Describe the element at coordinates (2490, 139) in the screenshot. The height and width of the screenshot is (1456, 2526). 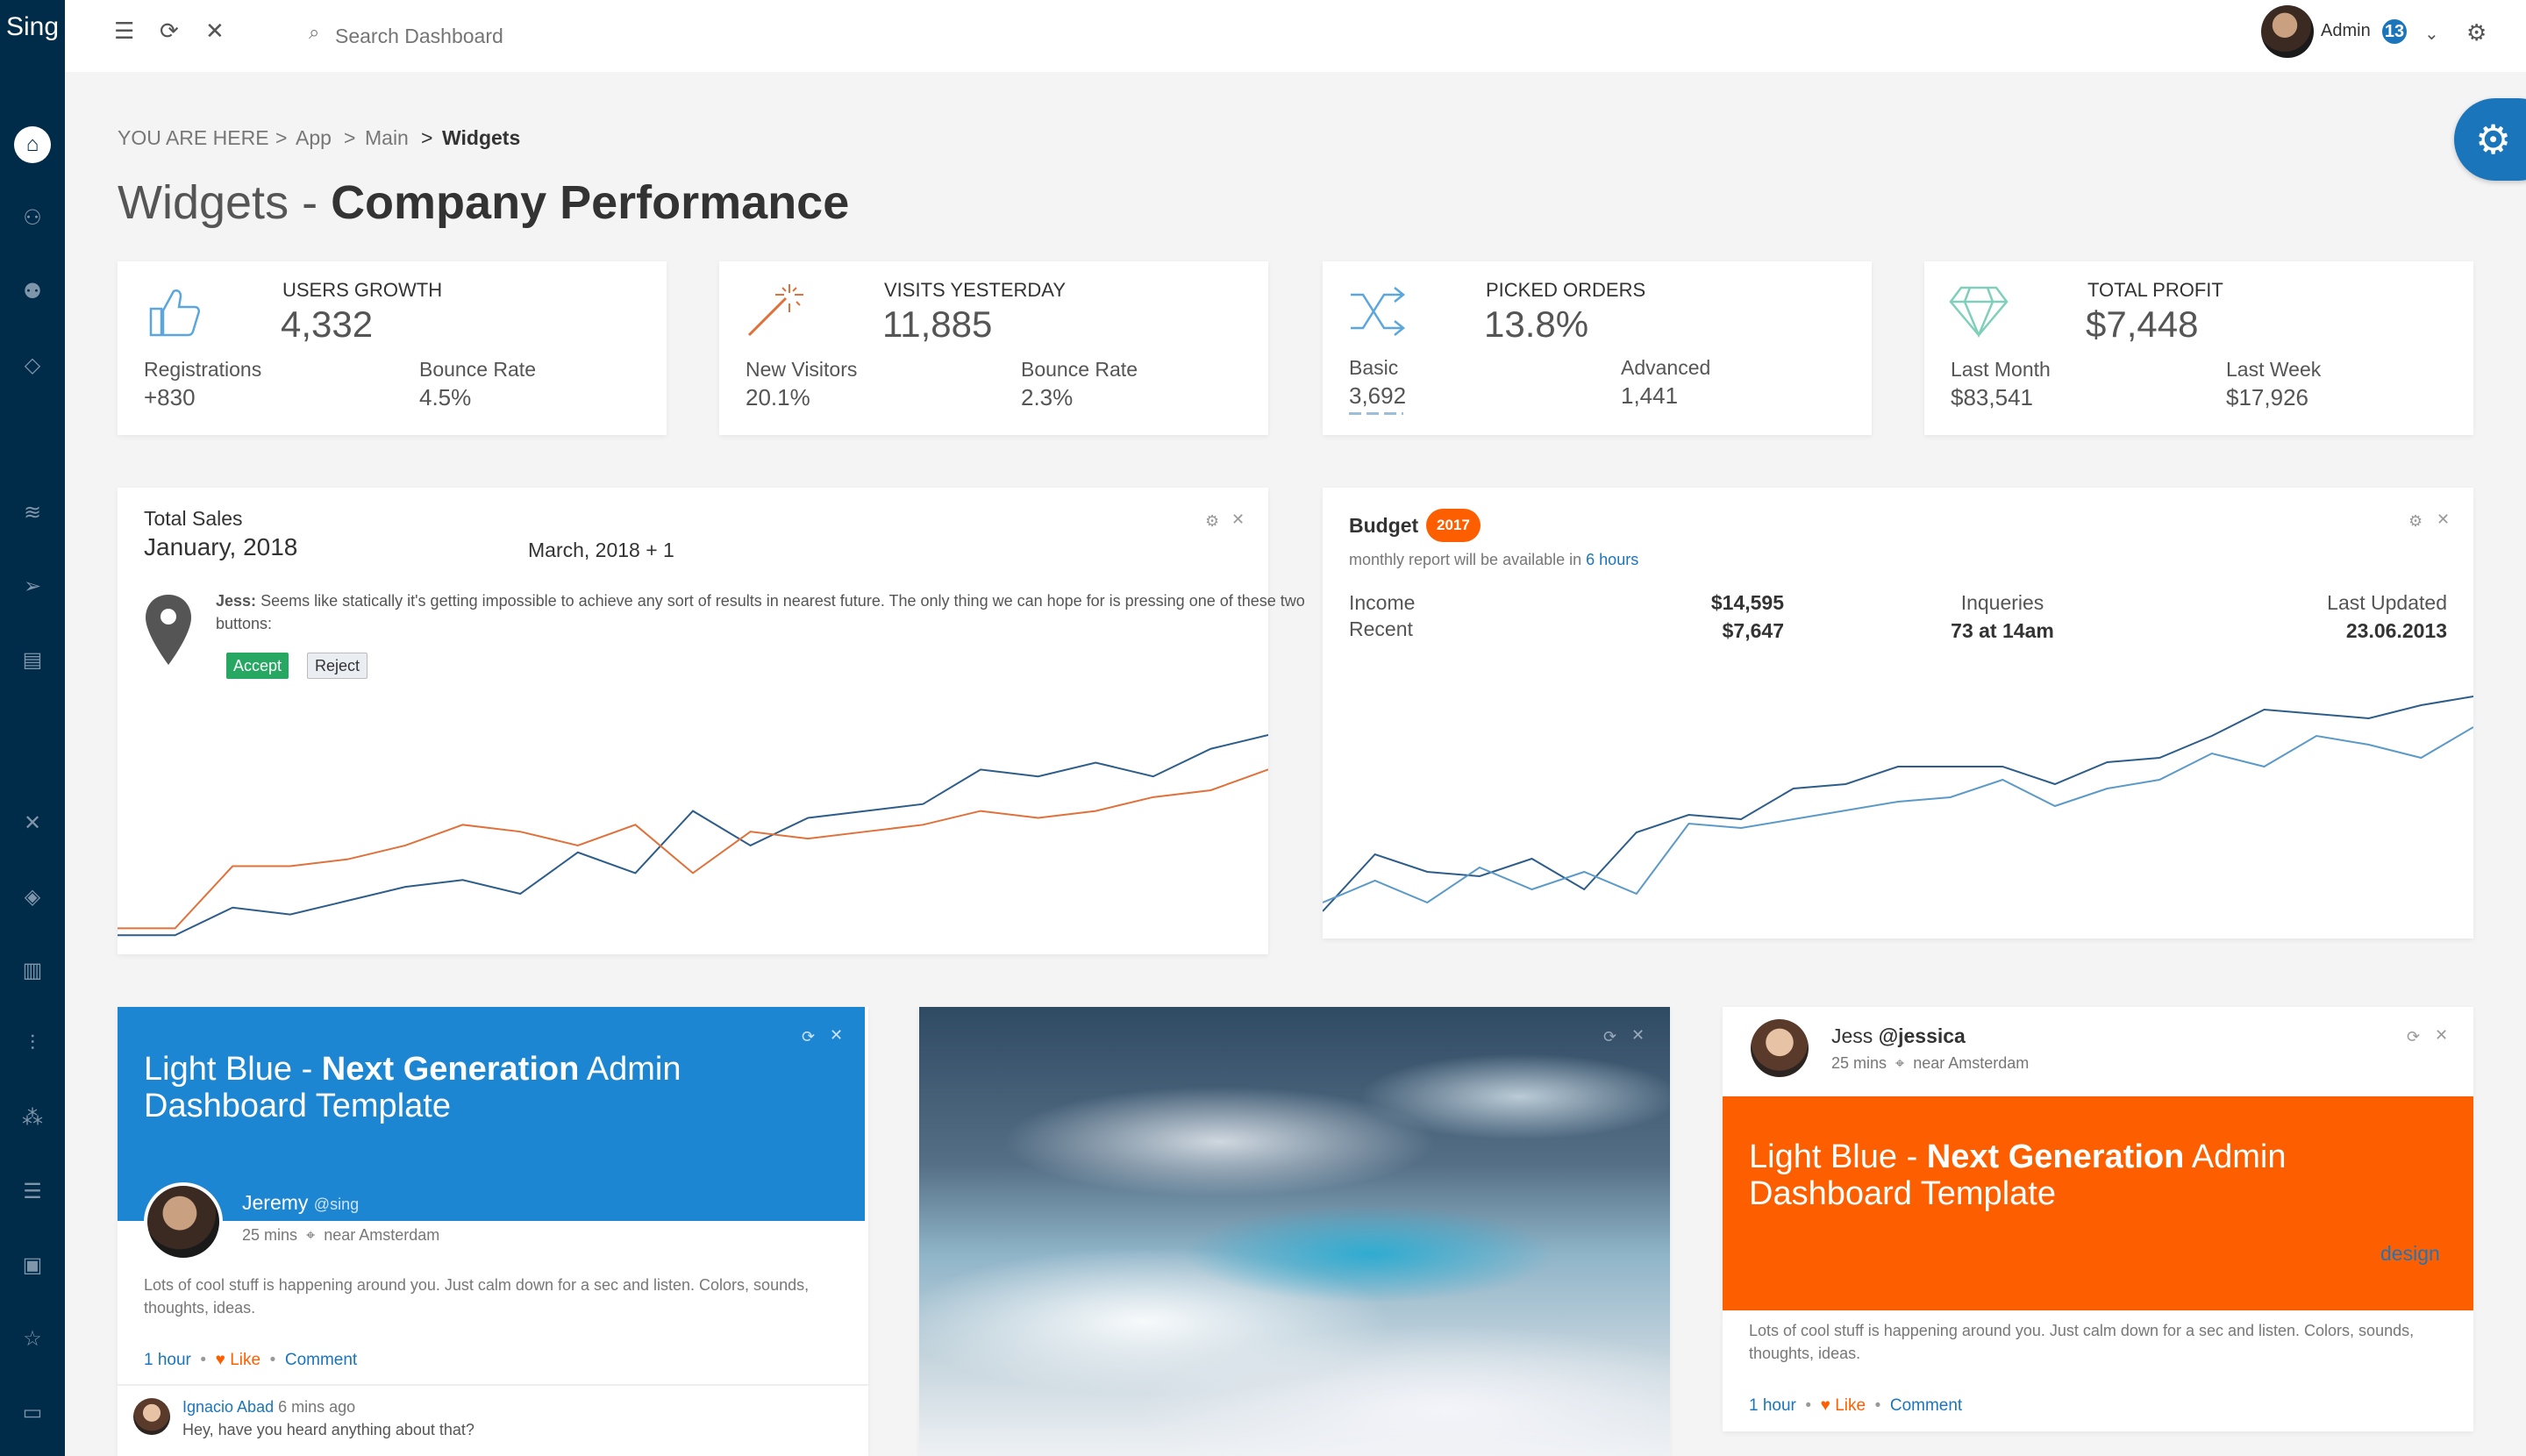
I see `theme-settings-button: ⚙` at that location.